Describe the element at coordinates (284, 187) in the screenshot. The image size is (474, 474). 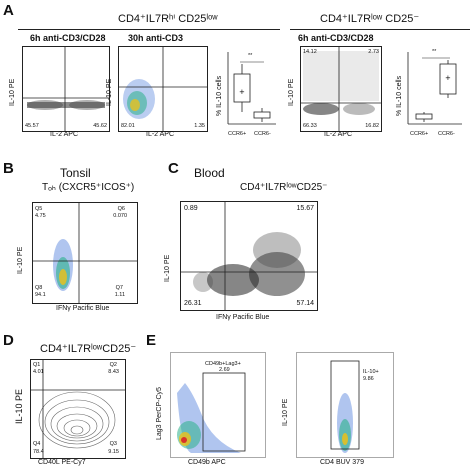
I see `panel-c-subtitle: CD4⁺IL7RˡᵒʷCD25⁻` at that location.